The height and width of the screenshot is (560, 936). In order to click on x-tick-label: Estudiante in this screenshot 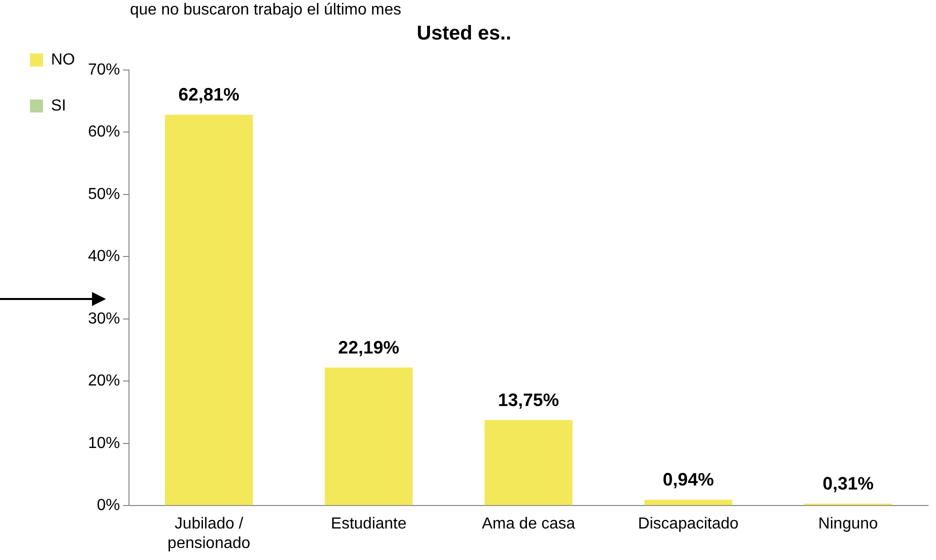, I will do `click(368, 524)`.